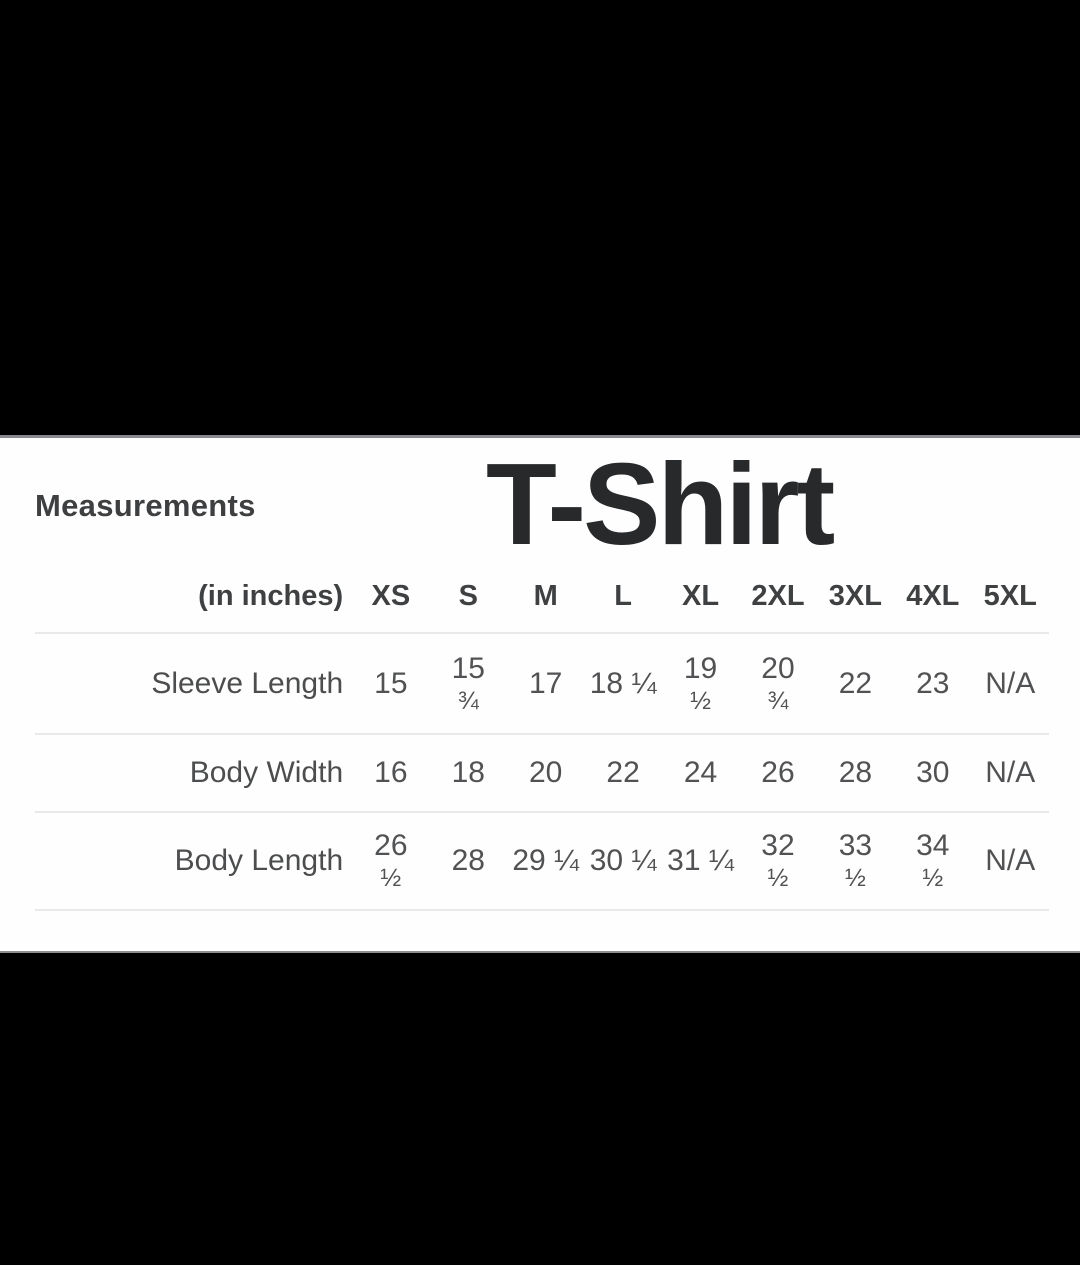 The width and height of the screenshot is (1080, 1265). Describe the element at coordinates (778, 845) in the screenshot. I see `cell-value: 32` at that location.